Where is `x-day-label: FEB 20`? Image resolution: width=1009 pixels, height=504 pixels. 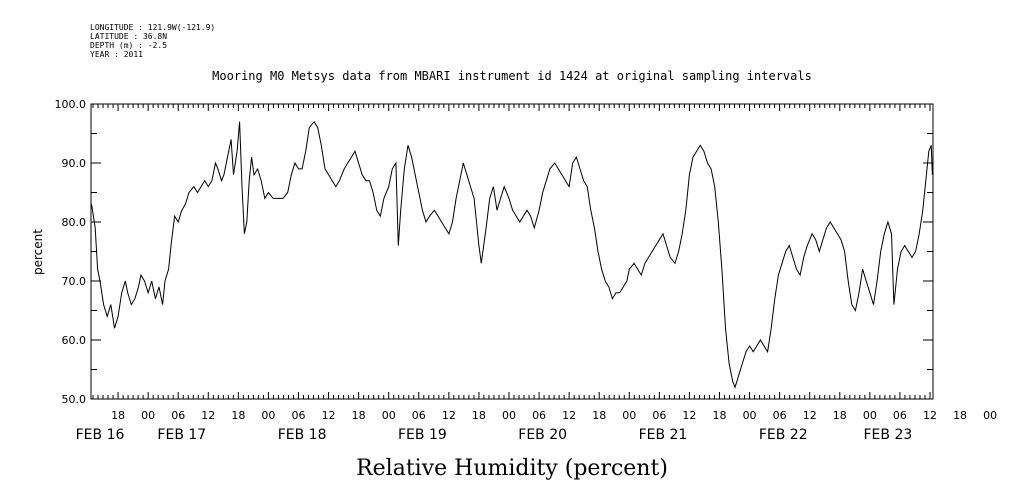
x-day-label: FEB 20 is located at coordinates (542, 435).